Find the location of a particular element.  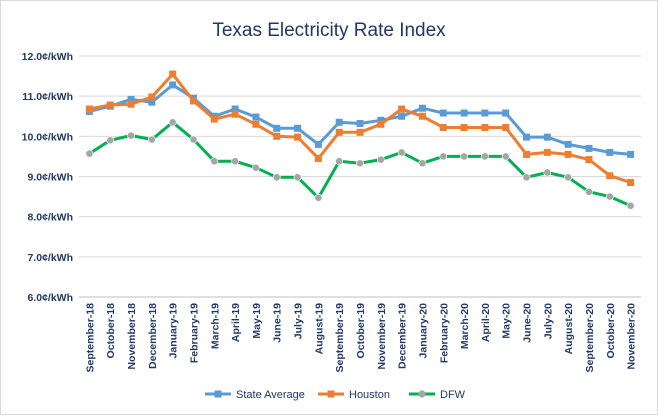

x-tick-label: October-20 is located at coordinates (611, 331).